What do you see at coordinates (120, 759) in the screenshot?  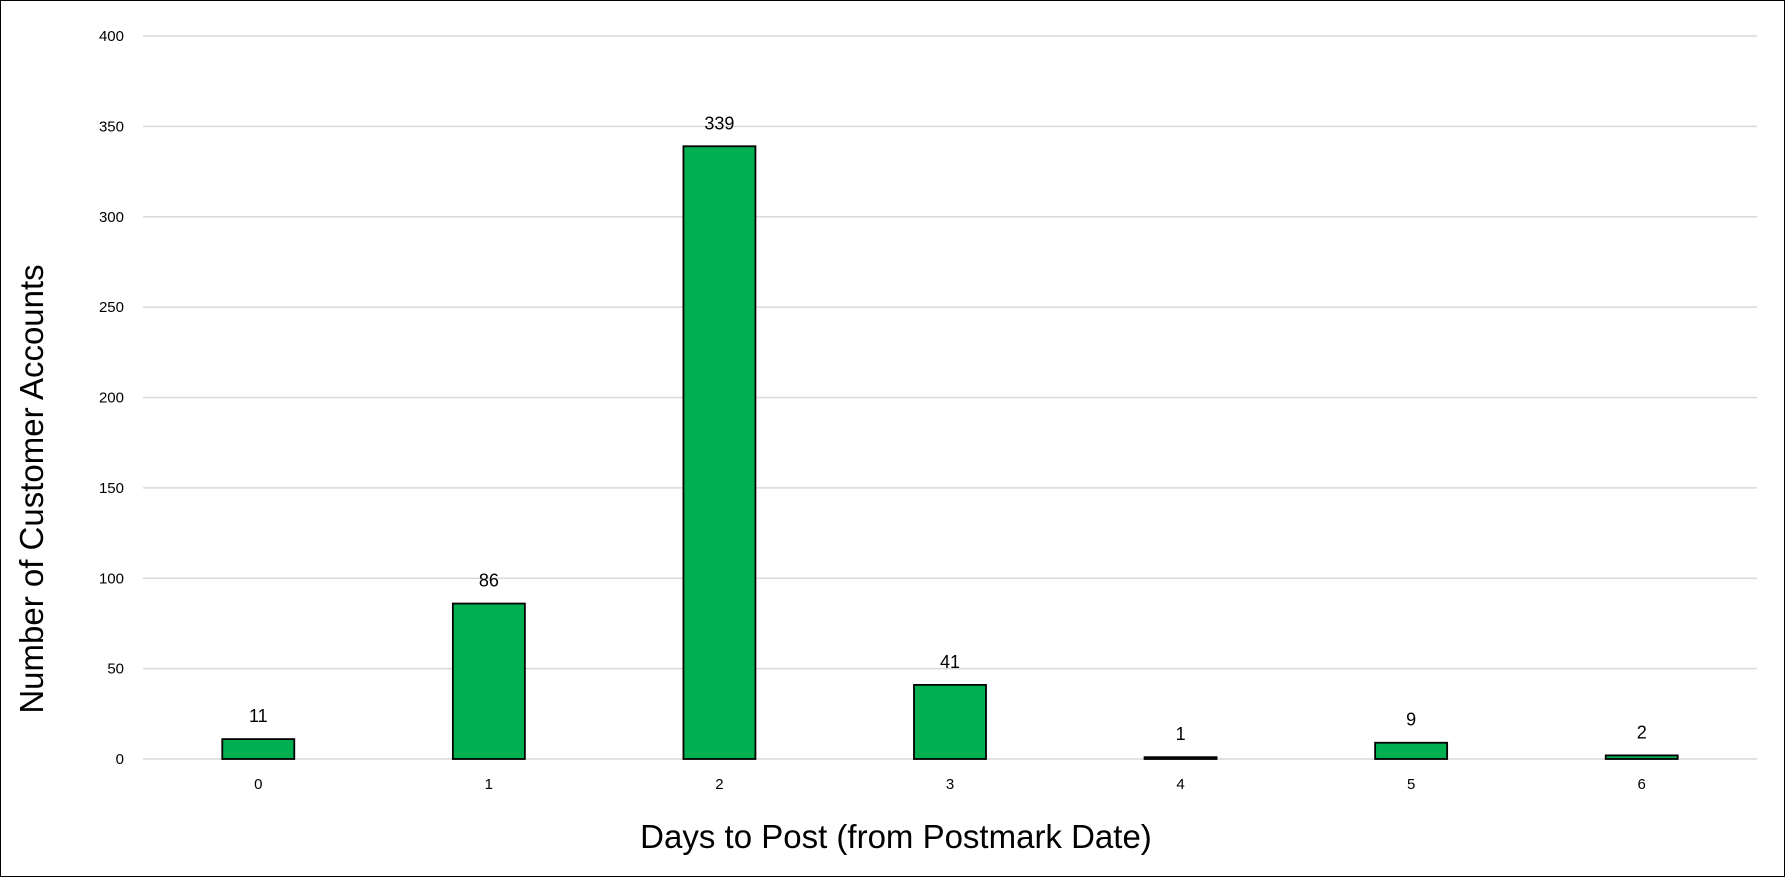 I see `y-tick-label: 0` at bounding box center [120, 759].